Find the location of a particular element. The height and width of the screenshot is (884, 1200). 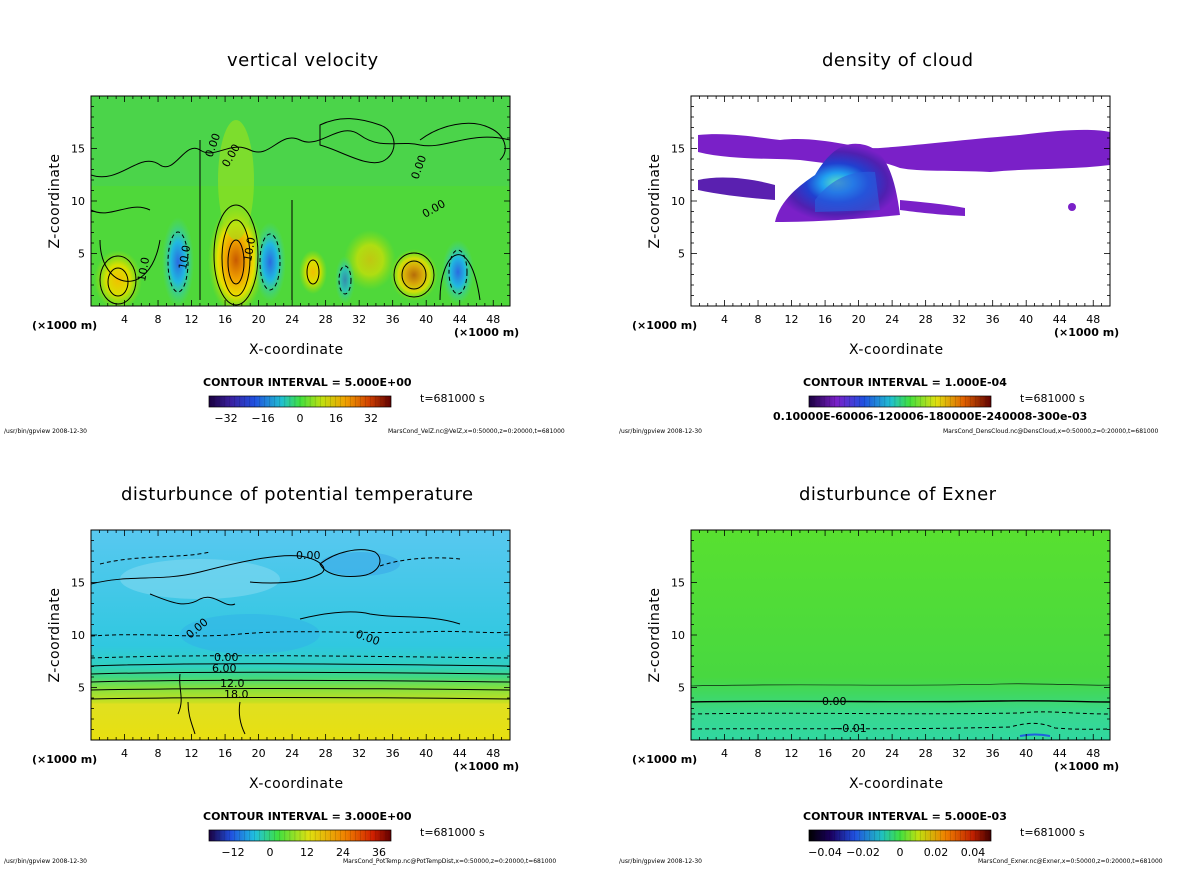

colorbar-tick: −0.02 is located at coordinates (863, 852).